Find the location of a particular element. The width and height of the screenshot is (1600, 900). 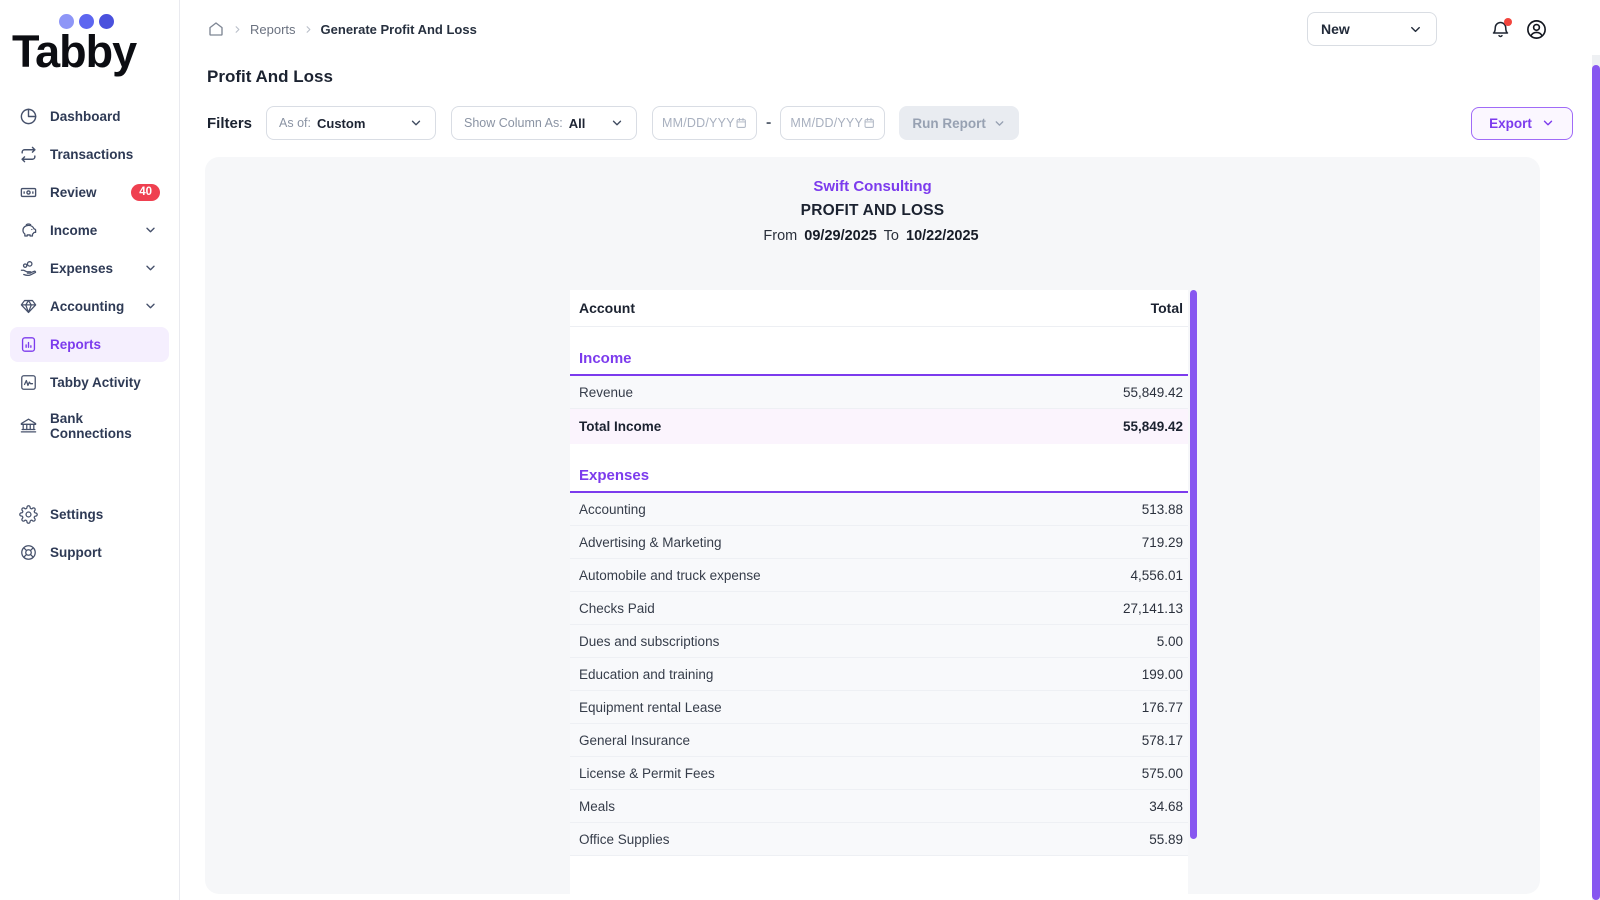

date-from-placeholder: MM/DD/YYY is located at coordinates (698, 123).